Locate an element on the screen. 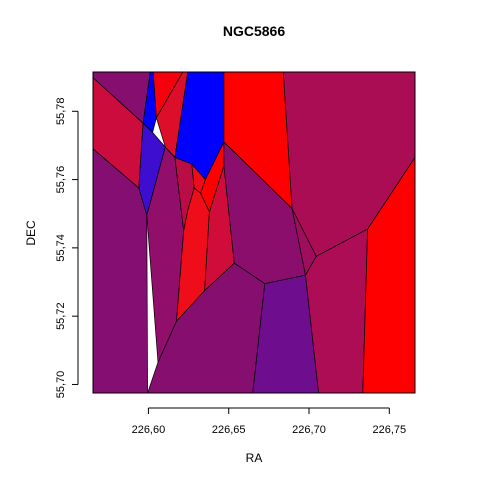 The height and width of the screenshot is (480, 480). y-tick-label: 55,70 is located at coordinates (61, 385).